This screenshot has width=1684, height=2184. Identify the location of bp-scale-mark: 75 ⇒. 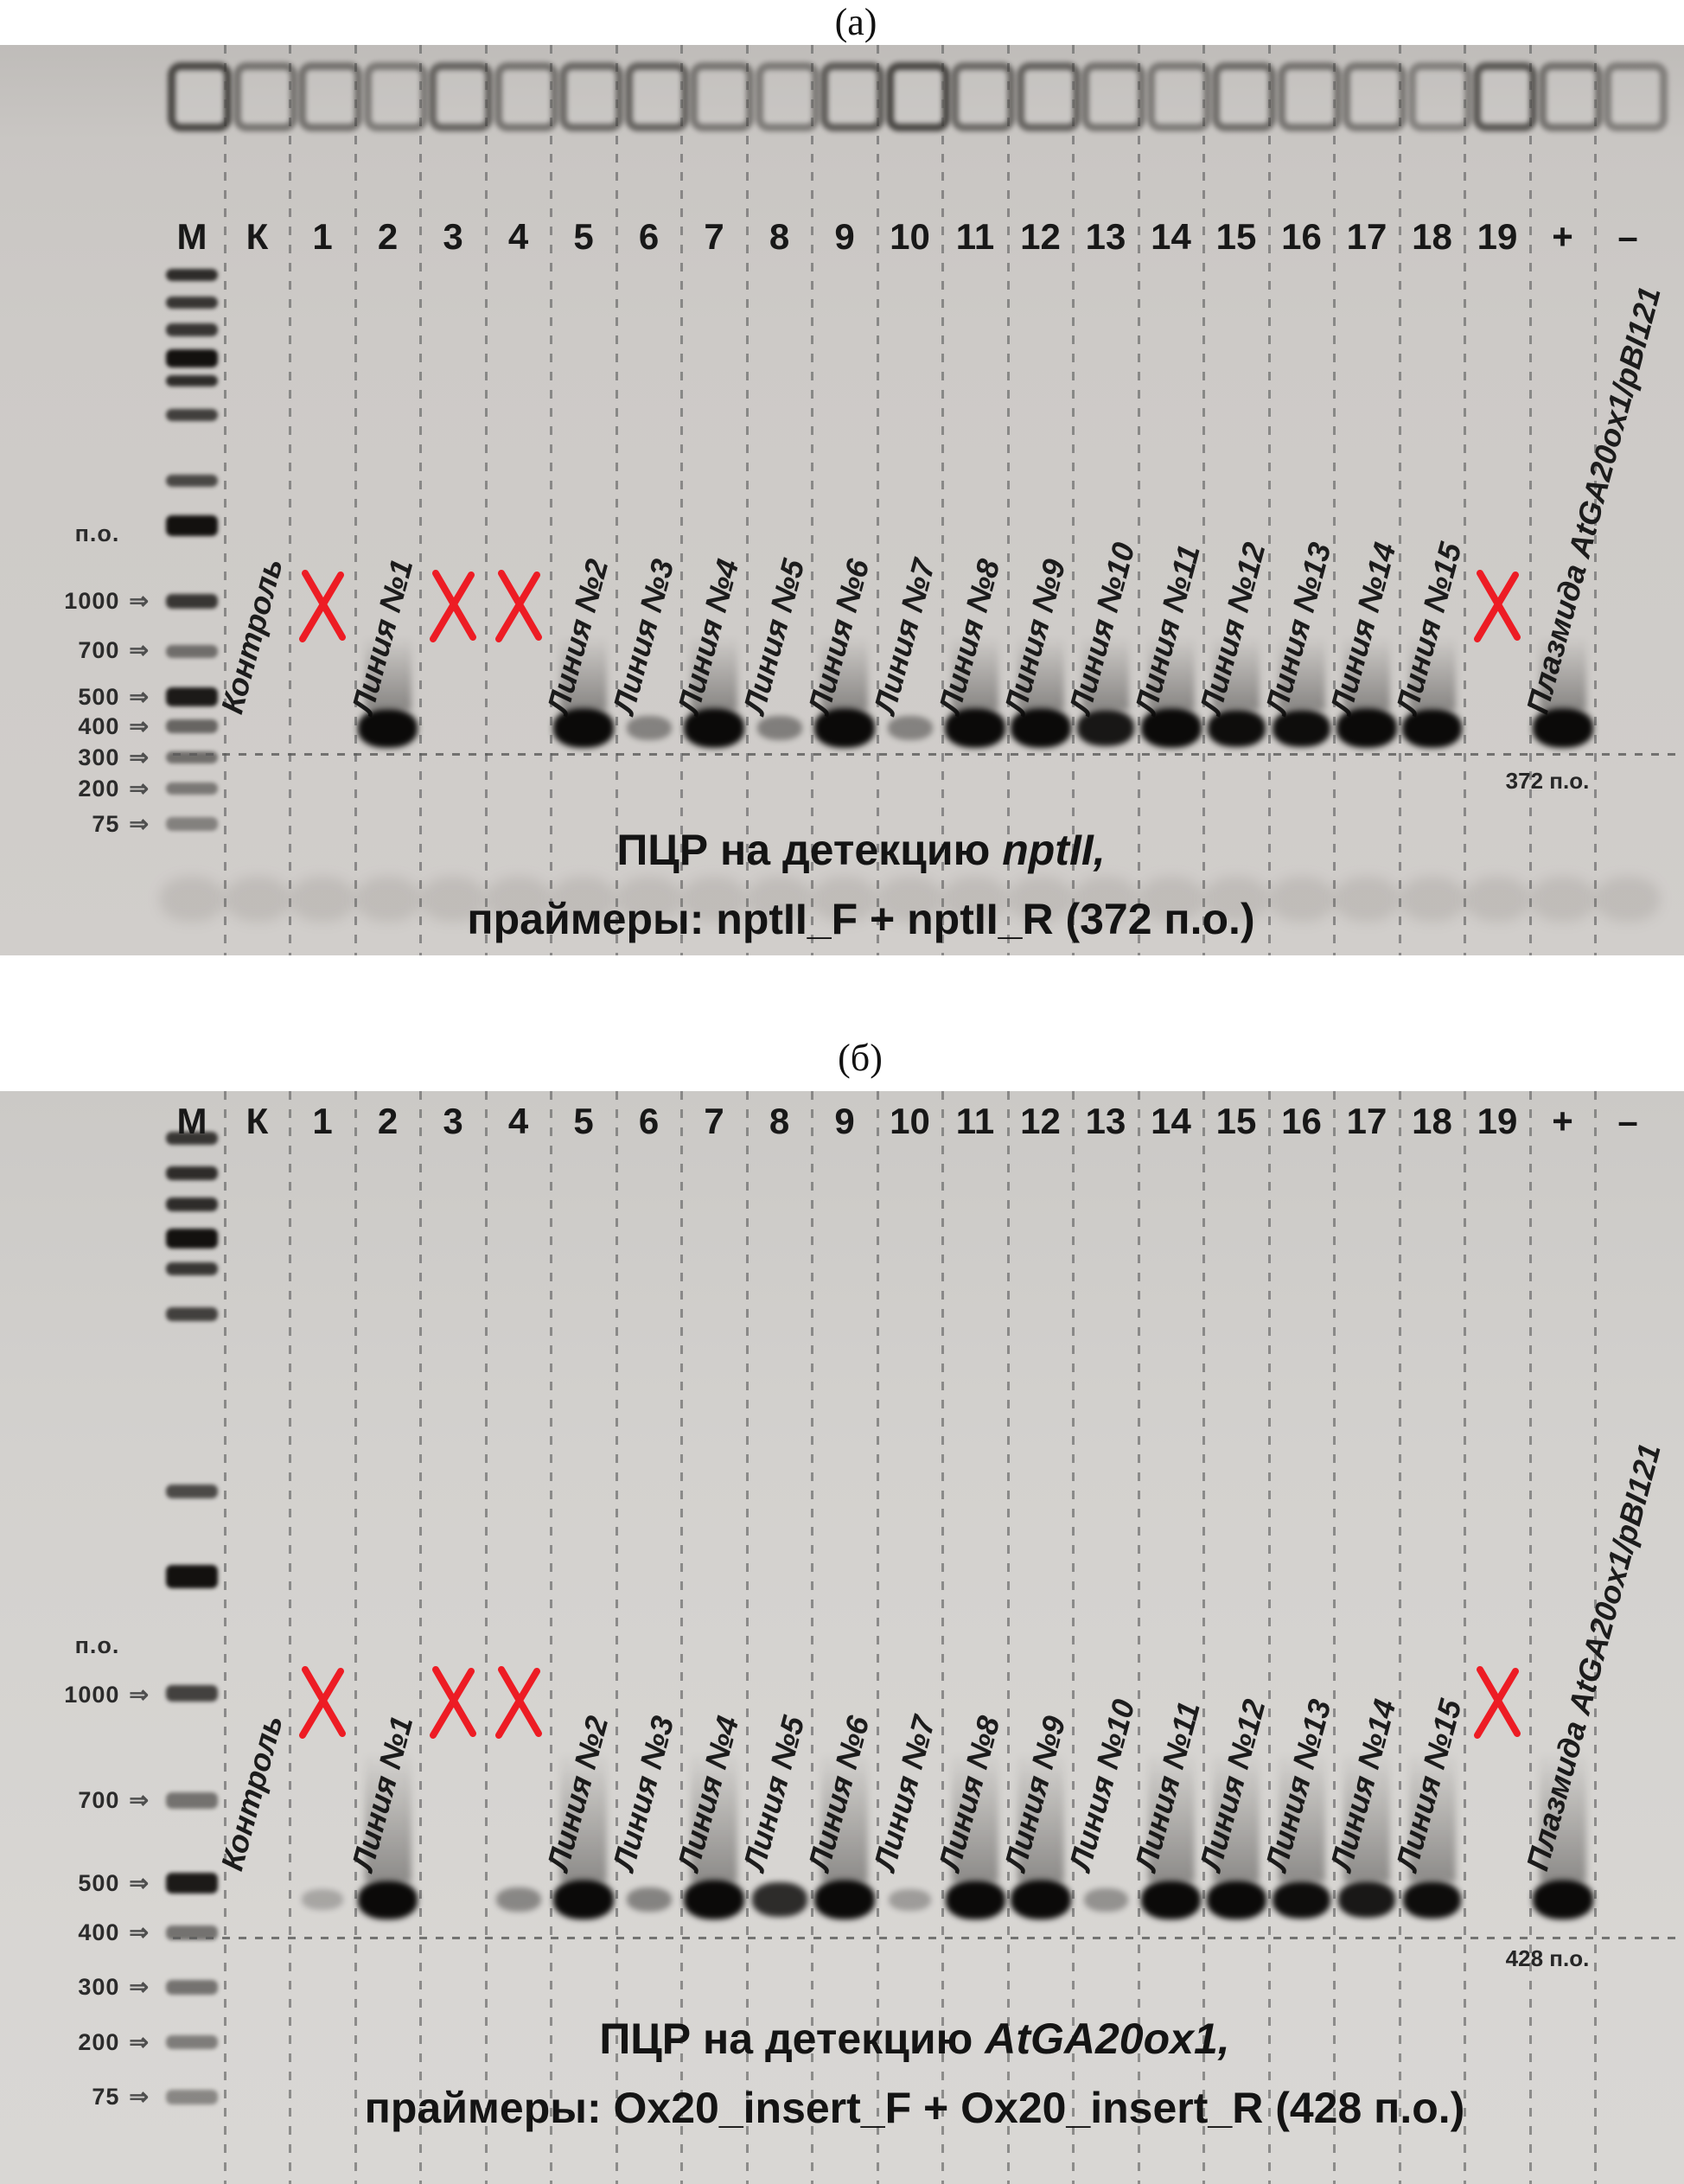
(85, 824).